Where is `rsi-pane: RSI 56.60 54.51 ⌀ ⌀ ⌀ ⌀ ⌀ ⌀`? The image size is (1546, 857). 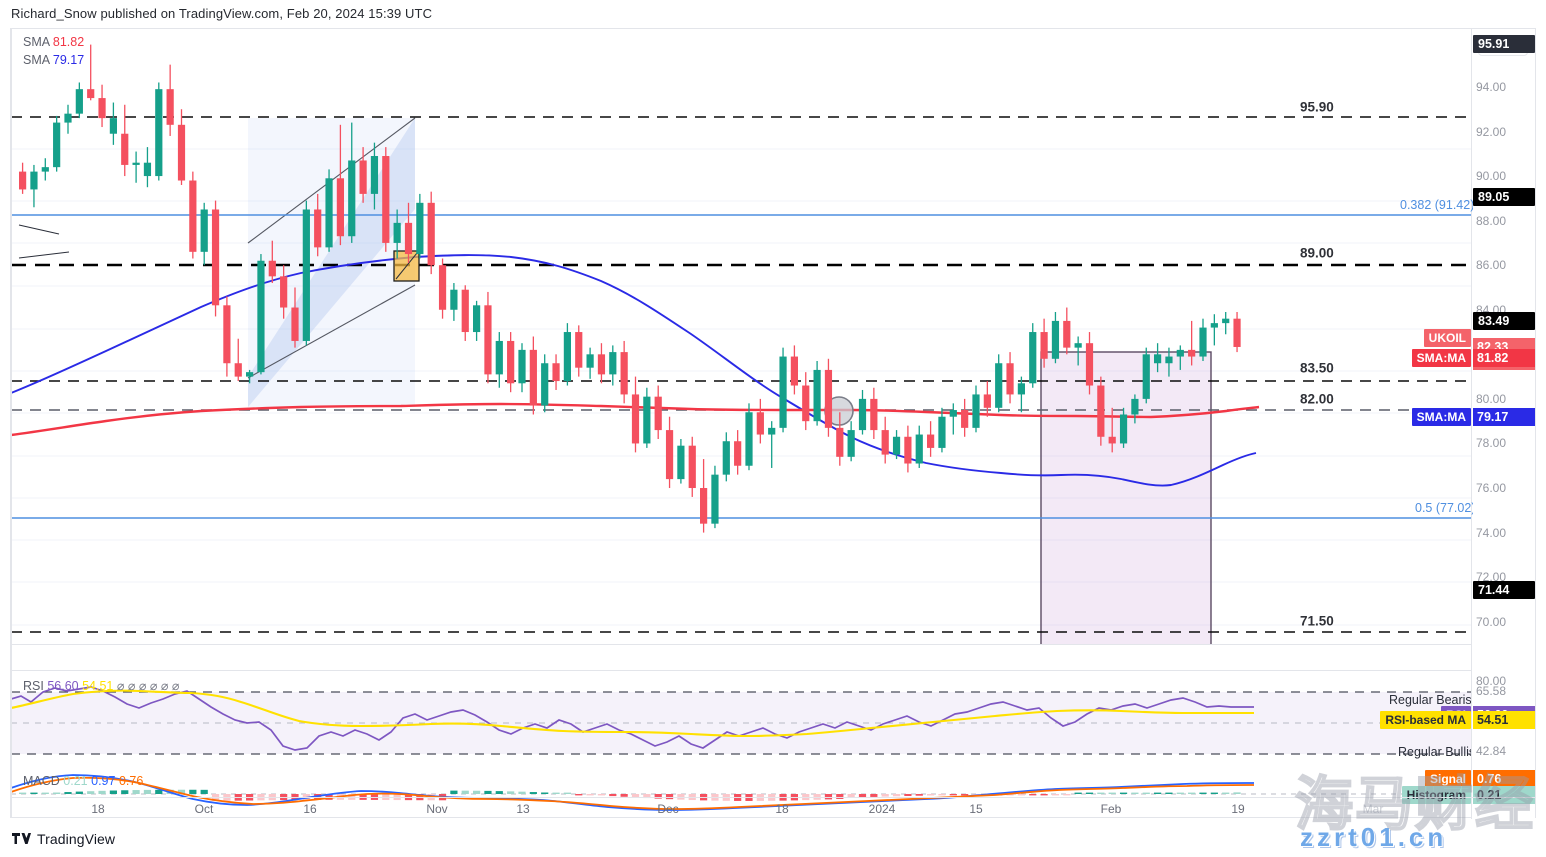 rsi-pane: RSI 56.60 54.51 ⌀ ⌀ ⌀ ⌀ ⌀ ⌀ is located at coordinates (742, 721).